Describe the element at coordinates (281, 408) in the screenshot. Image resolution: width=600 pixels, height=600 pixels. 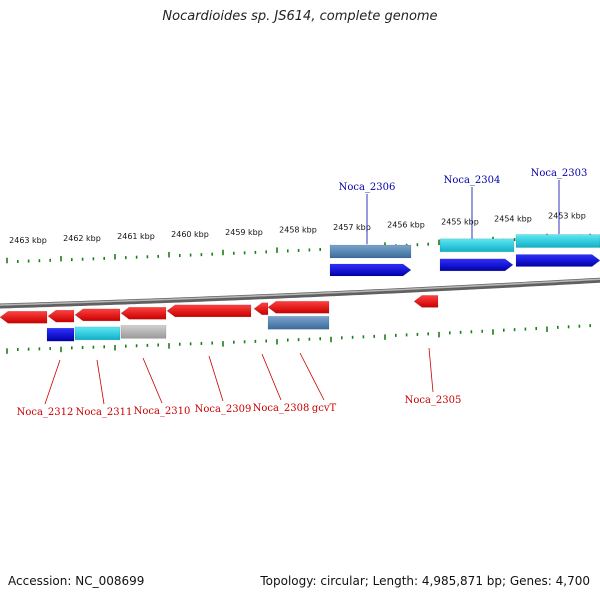
I see `gene-label: Noca_2308` at that location.